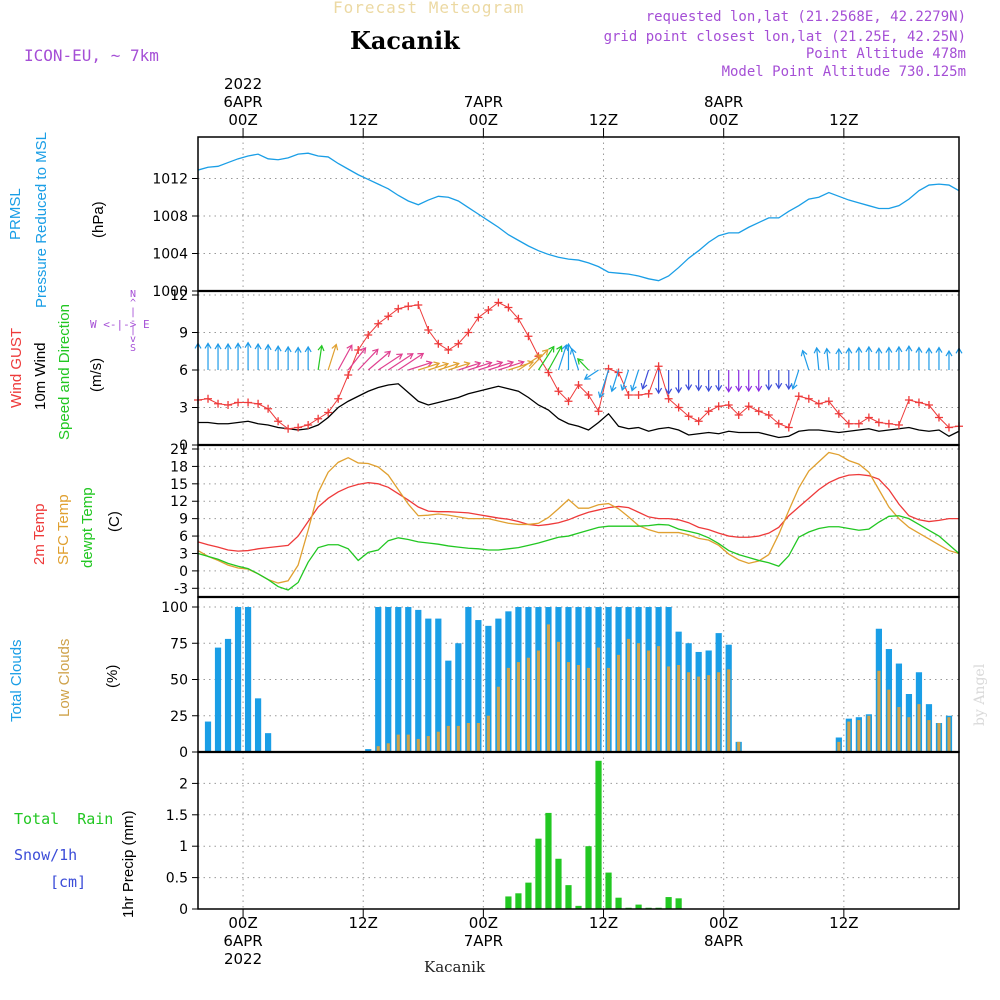  I want to click on ytick-label-pressure: 1000, so click(170, 292).